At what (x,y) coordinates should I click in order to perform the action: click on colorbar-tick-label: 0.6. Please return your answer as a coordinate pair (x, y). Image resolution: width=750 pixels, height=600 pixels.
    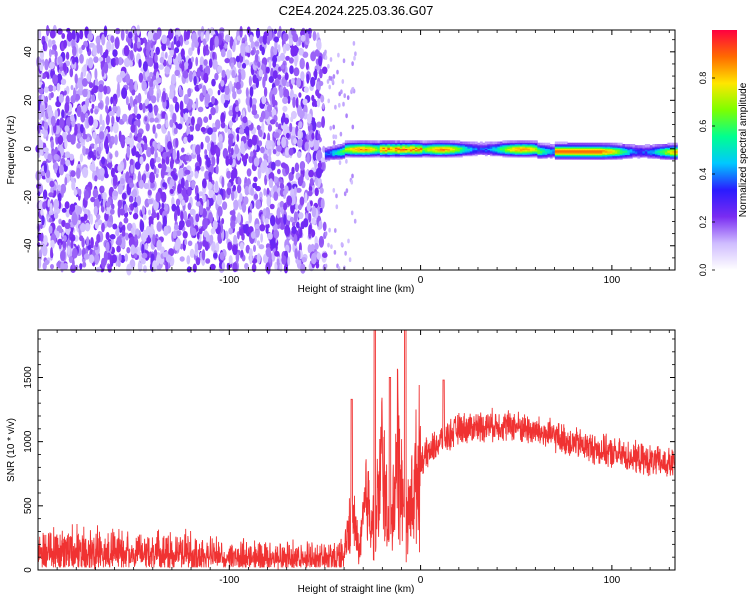
    Looking at the image, I should click on (703, 126).